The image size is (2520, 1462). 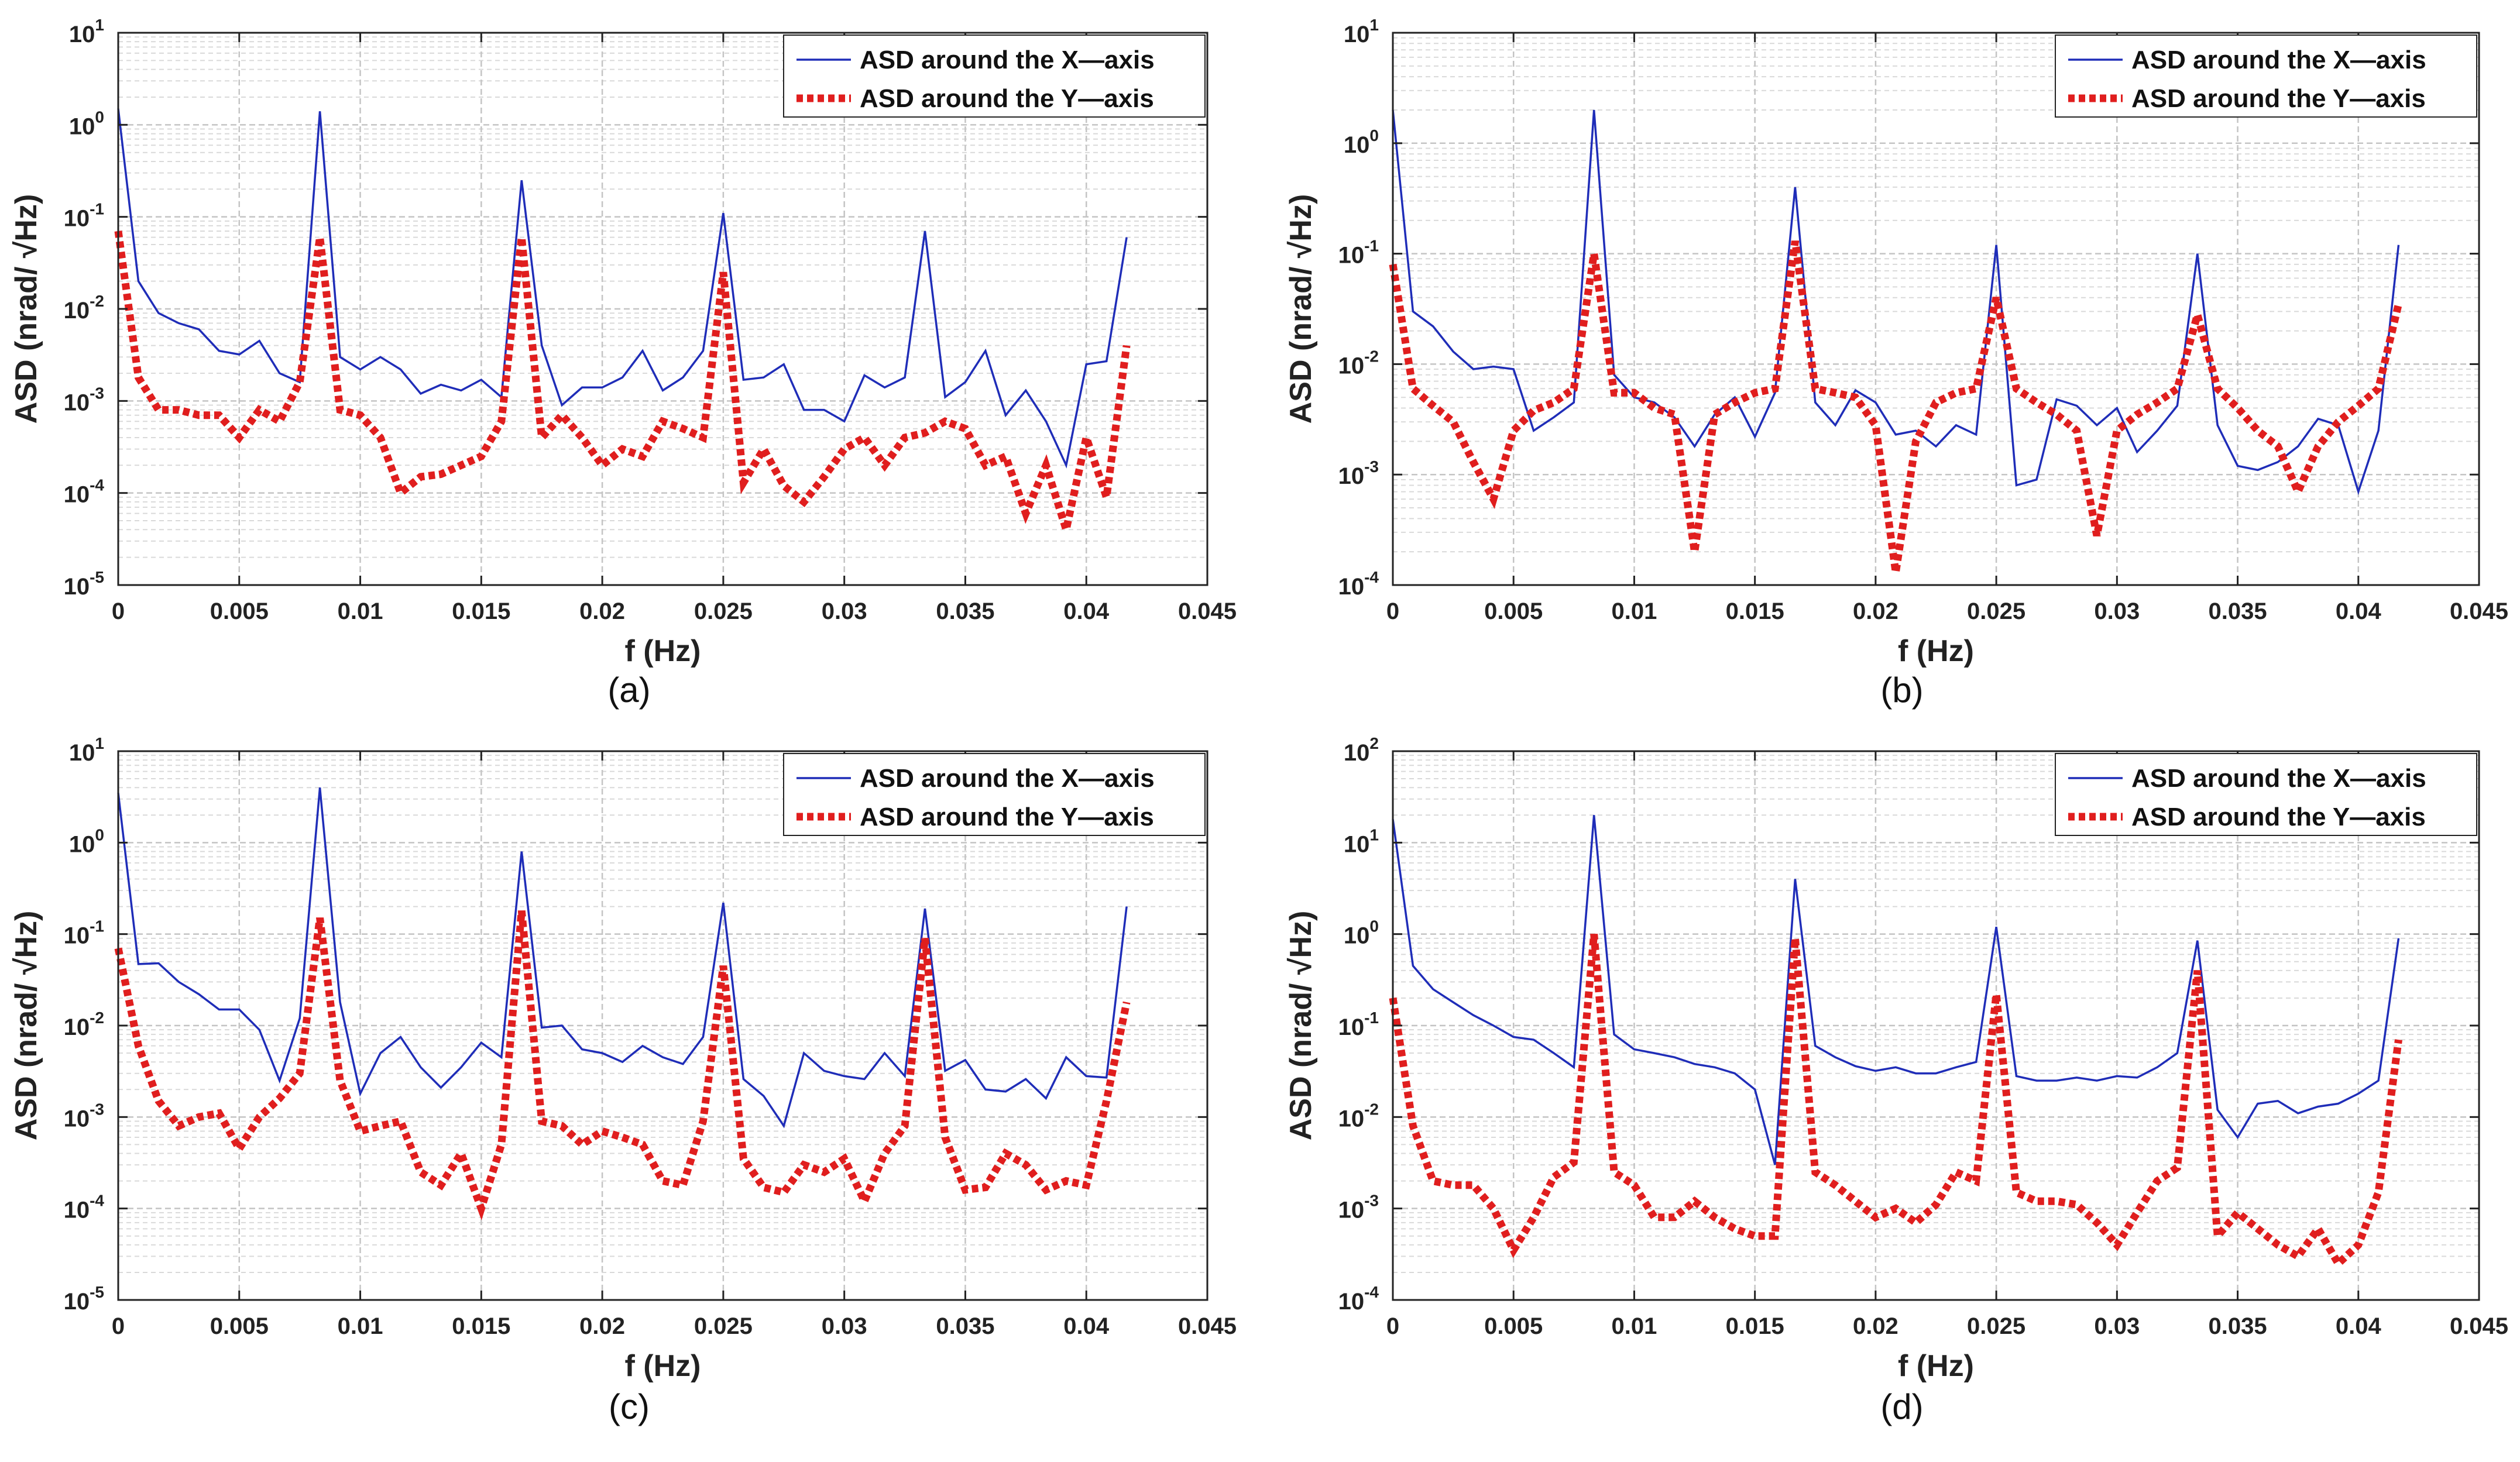 What do you see at coordinates (629, 1406) in the screenshot?
I see `panel-caption: (c)` at bounding box center [629, 1406].